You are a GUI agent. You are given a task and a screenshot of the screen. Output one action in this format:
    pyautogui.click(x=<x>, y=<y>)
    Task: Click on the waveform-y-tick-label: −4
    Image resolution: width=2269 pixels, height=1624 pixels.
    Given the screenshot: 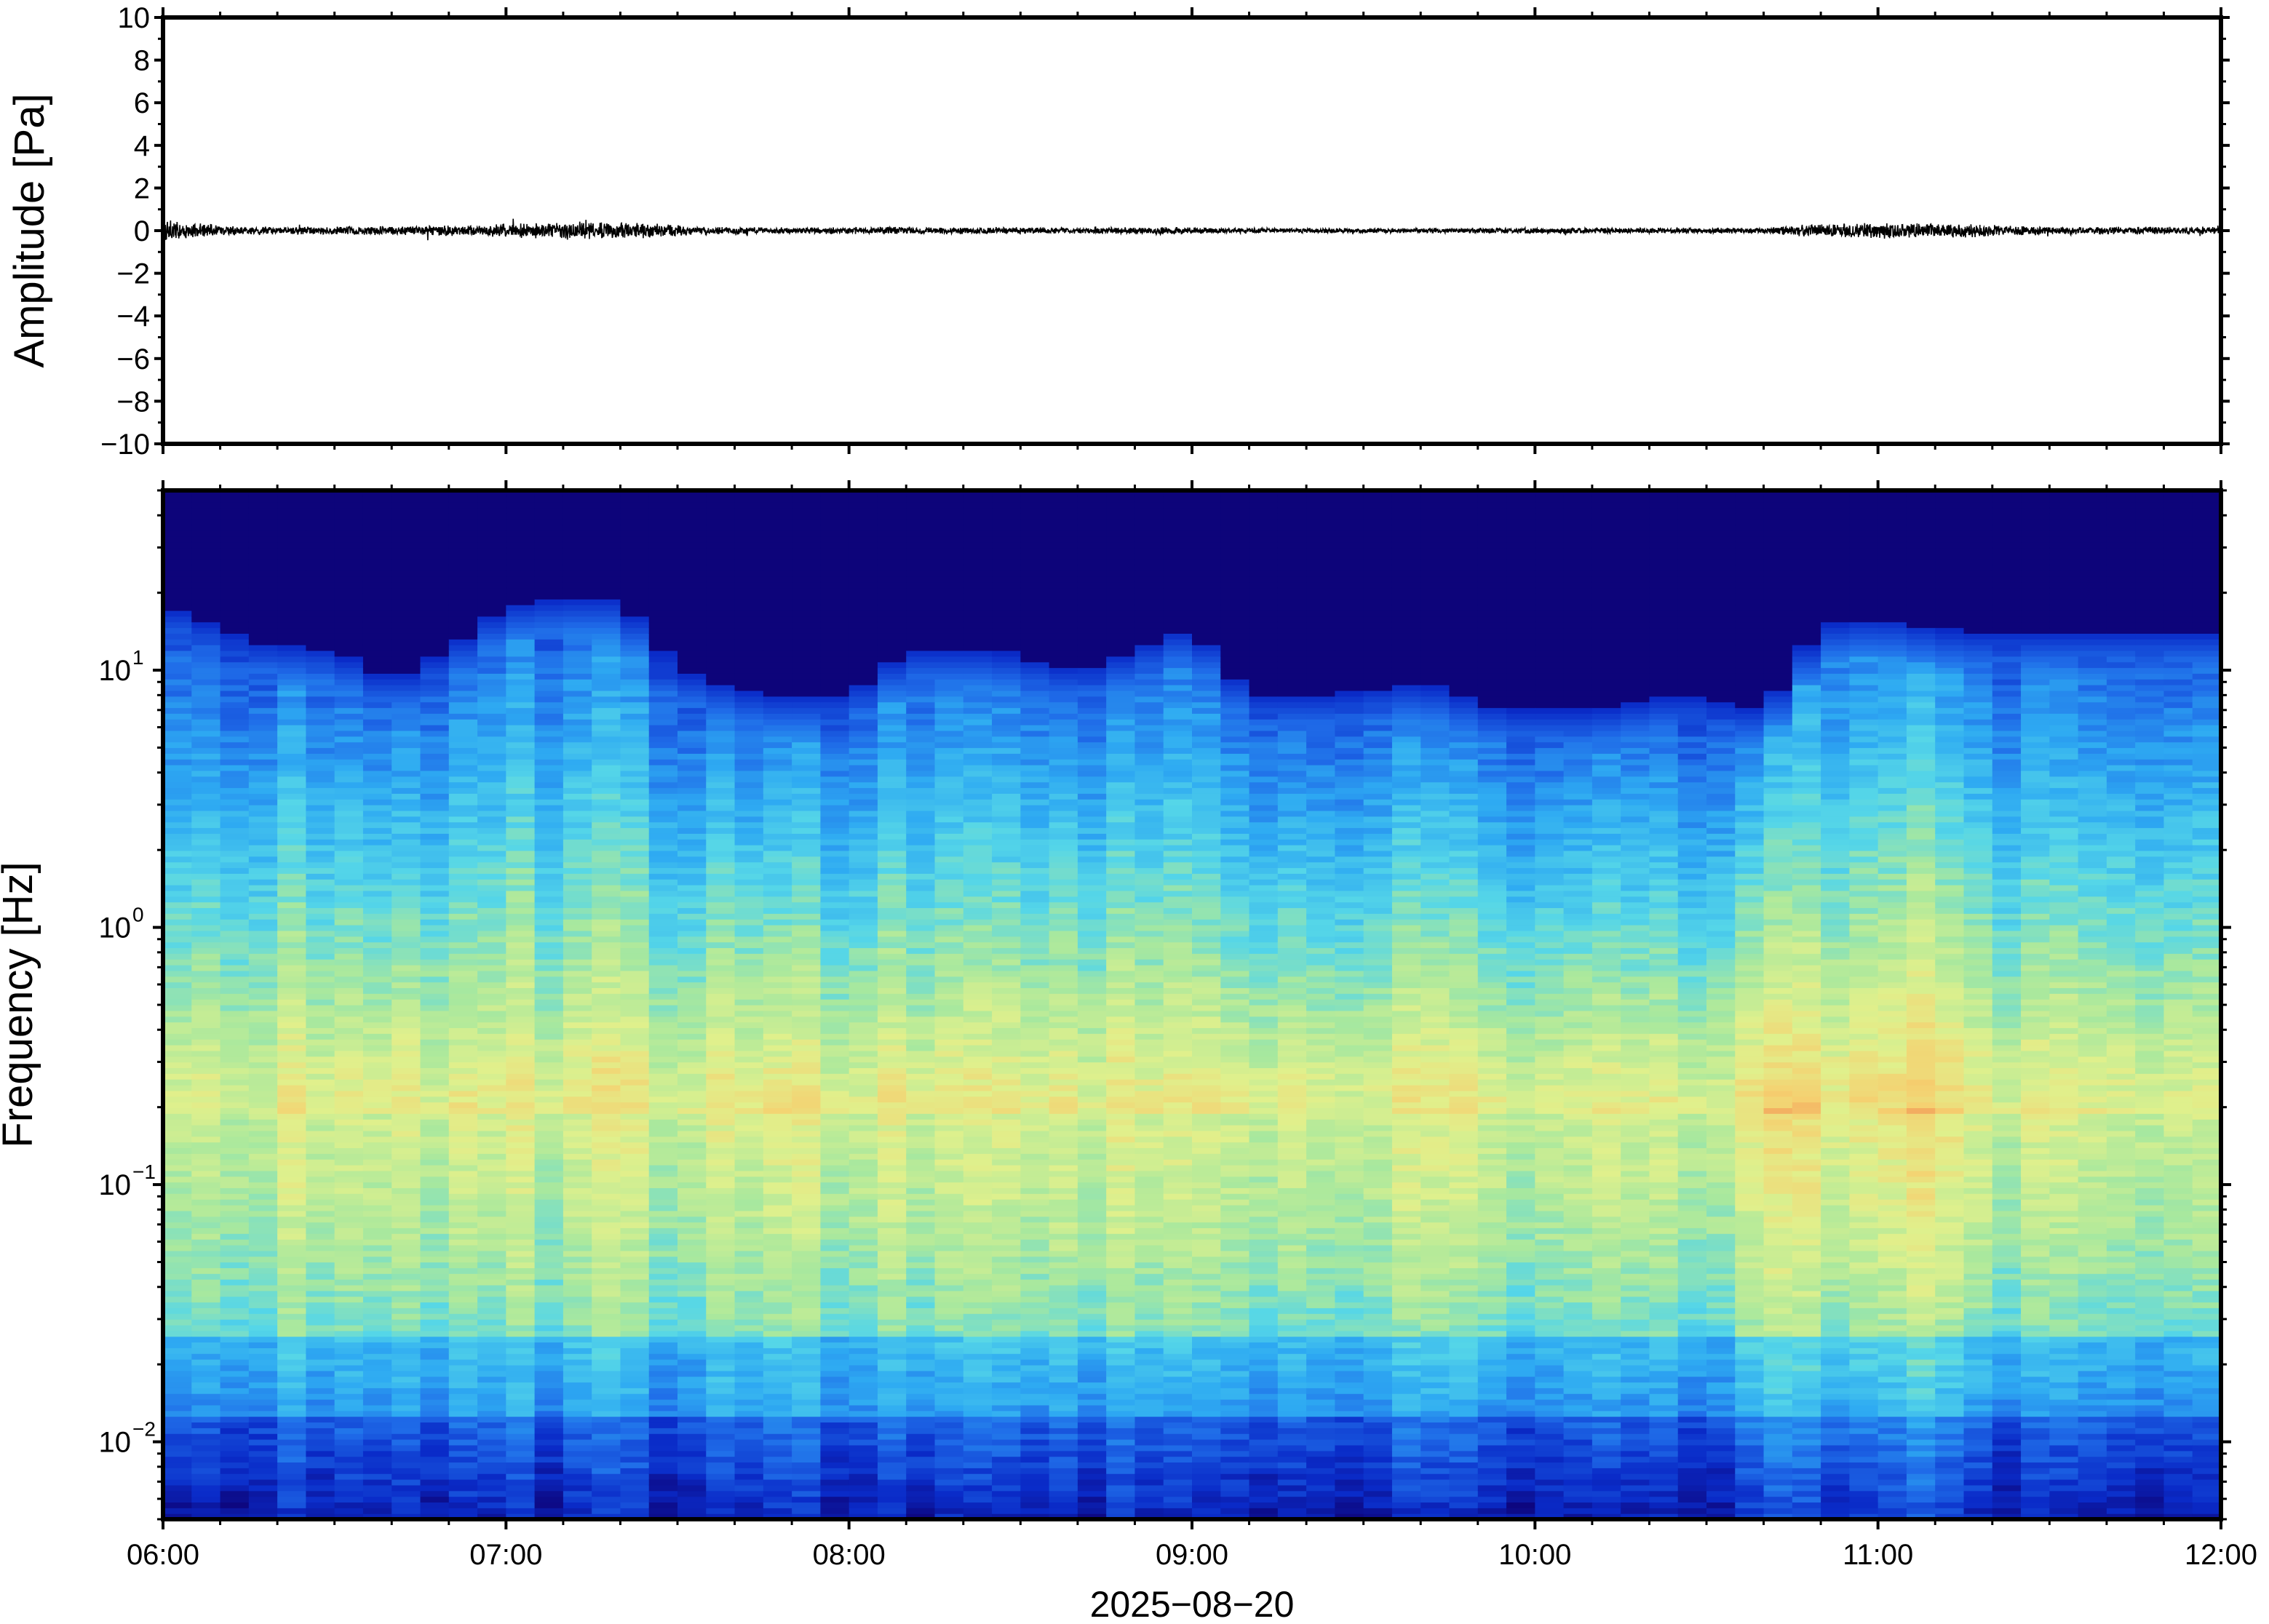 What is the action you would take?
    pyautogui.click(x=133, y=316)
    